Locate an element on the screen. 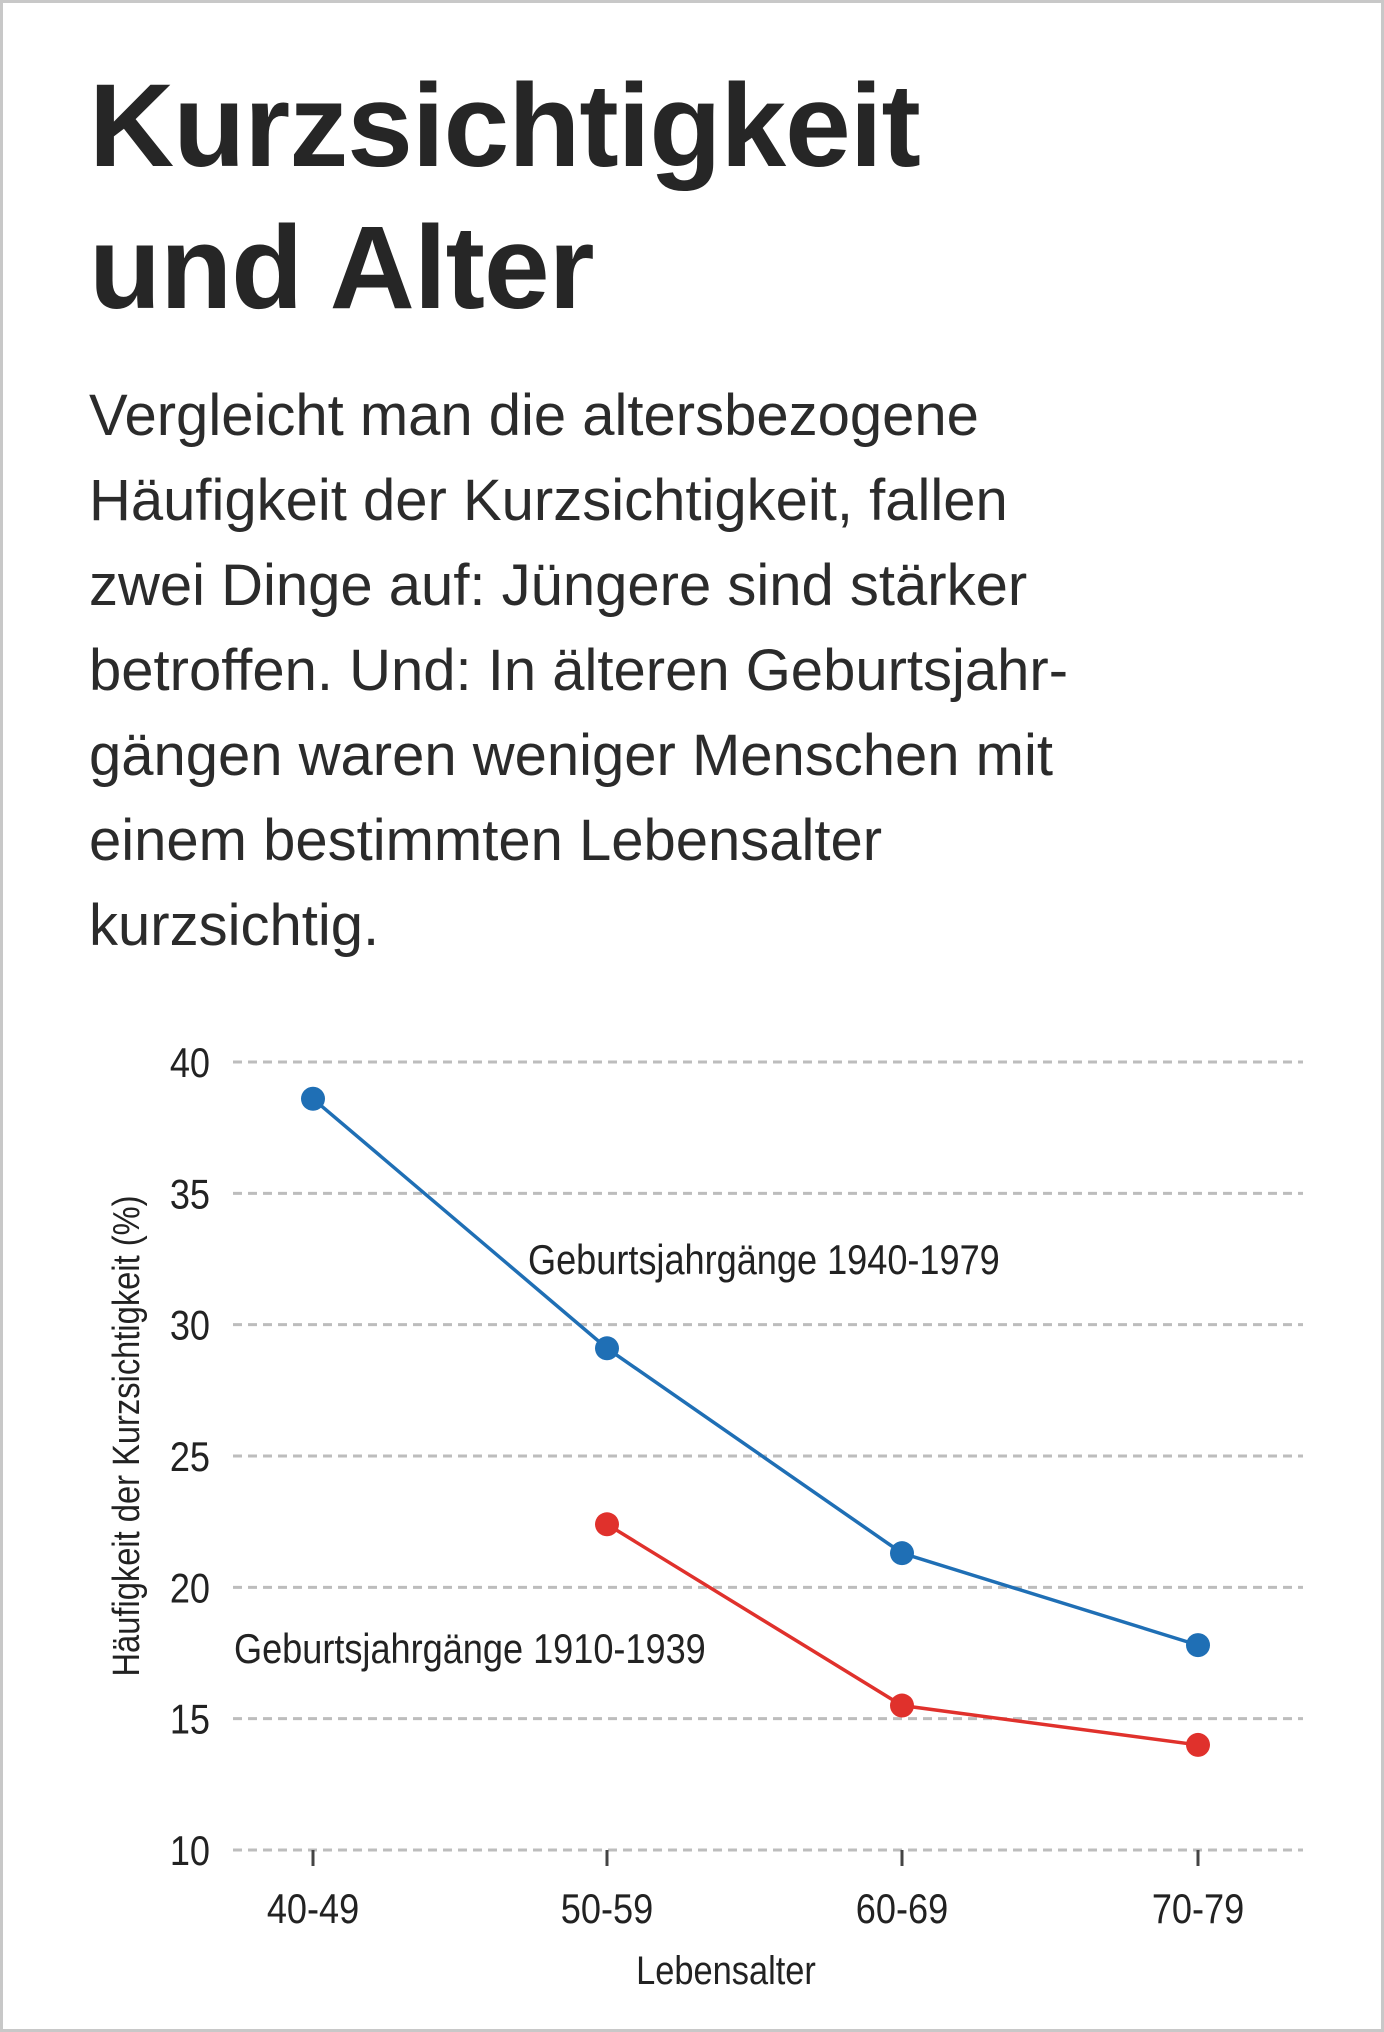 Image resolution: width=1384 pixels, height=2032 pixels. description-line: kurzsichtig. is located at coordinates (234, 925).